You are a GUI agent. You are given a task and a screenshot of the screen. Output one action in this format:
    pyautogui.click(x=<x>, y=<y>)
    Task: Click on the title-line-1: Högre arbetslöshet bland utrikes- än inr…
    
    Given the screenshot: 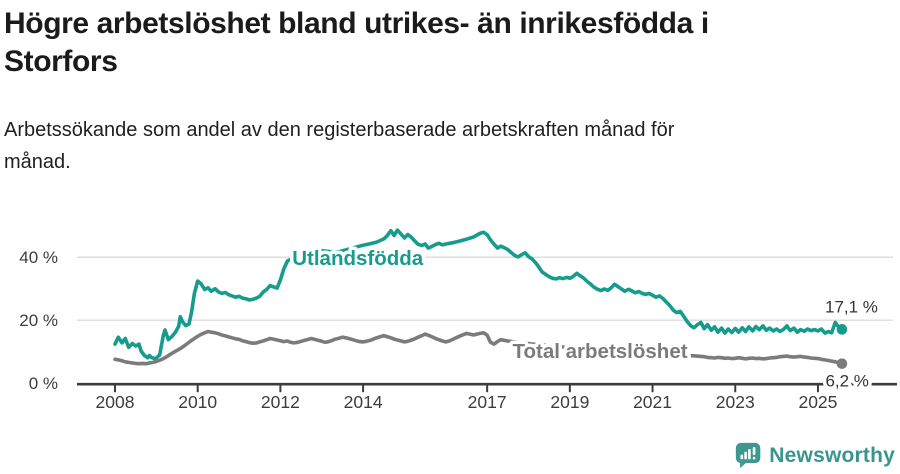 What is the action you would take?
    pyautogui.click(x=356, y=23)
    